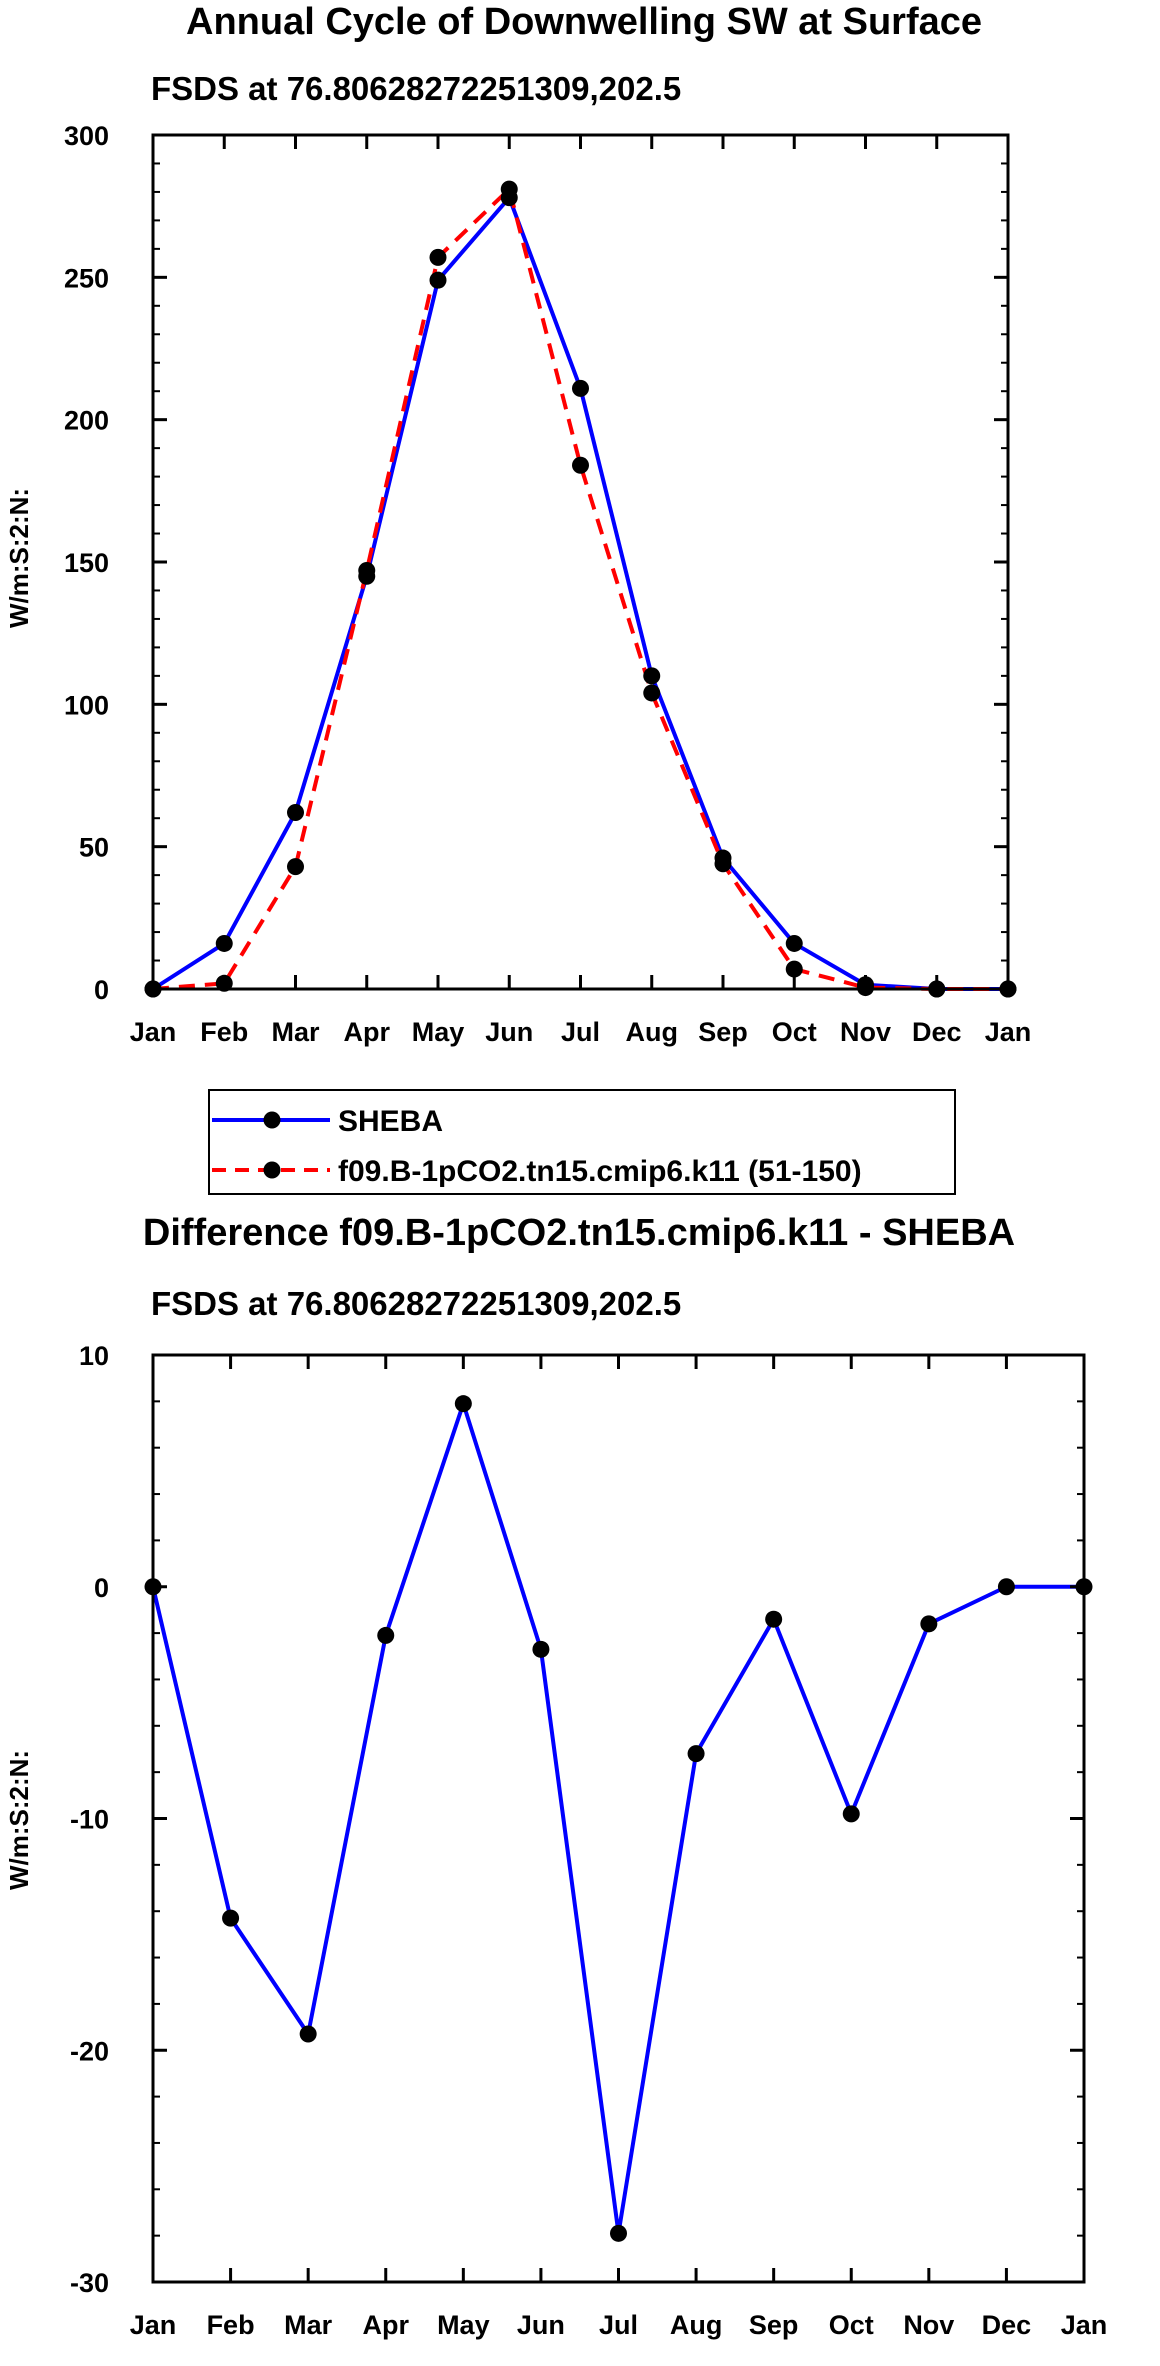  Describe the element at coordinates (937, 1032) in the screenshot. I see `chart1-xtick-label: Dec` at that location.